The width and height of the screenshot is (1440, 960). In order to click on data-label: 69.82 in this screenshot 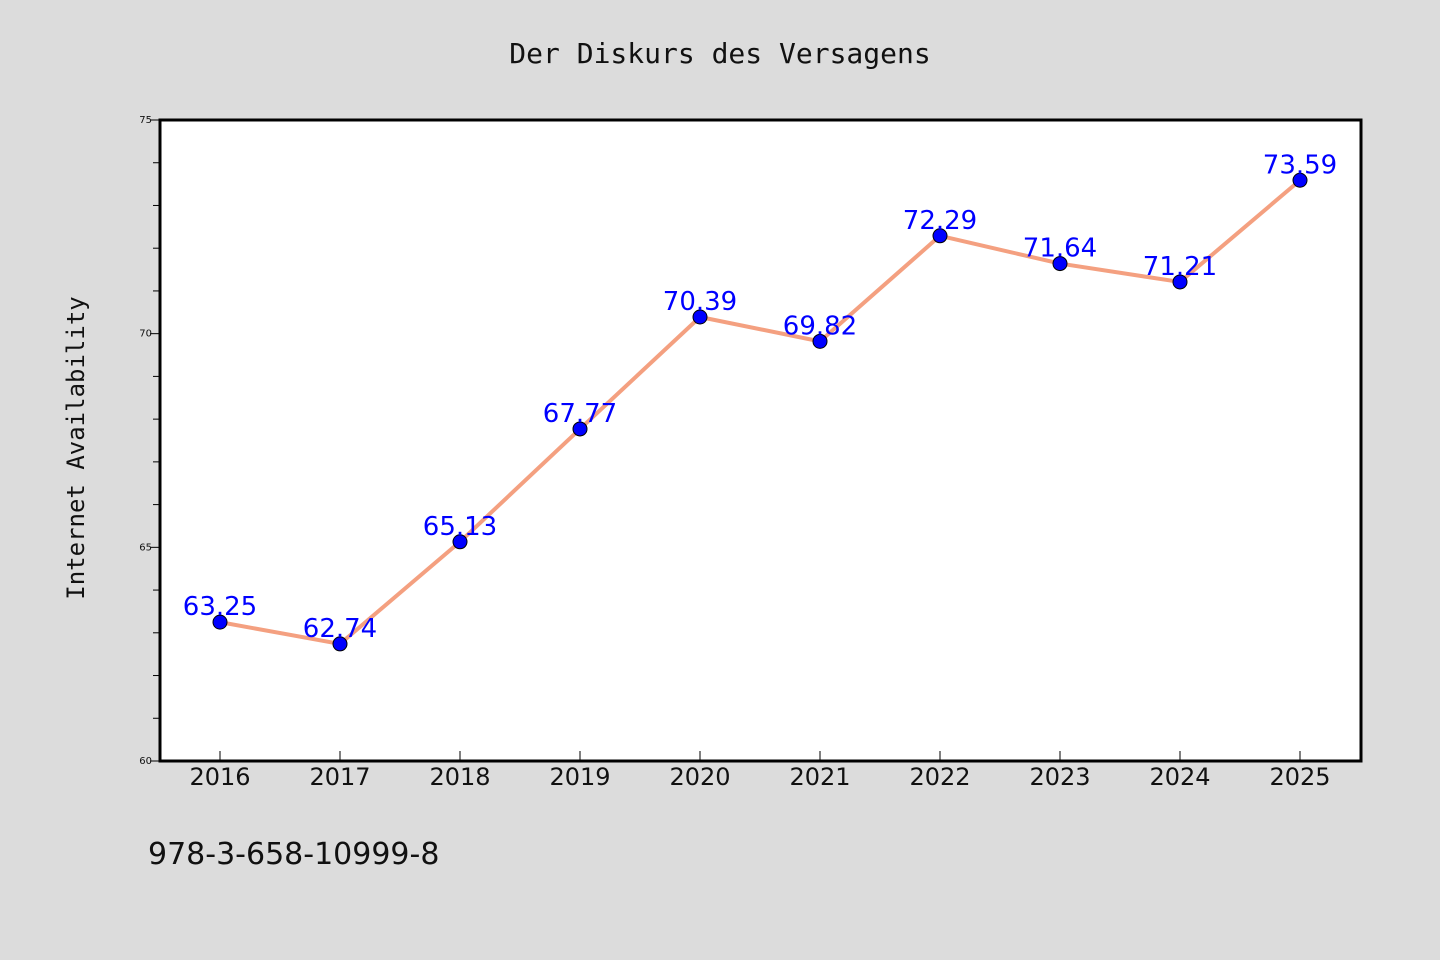, I will do `click(820, 326)`.